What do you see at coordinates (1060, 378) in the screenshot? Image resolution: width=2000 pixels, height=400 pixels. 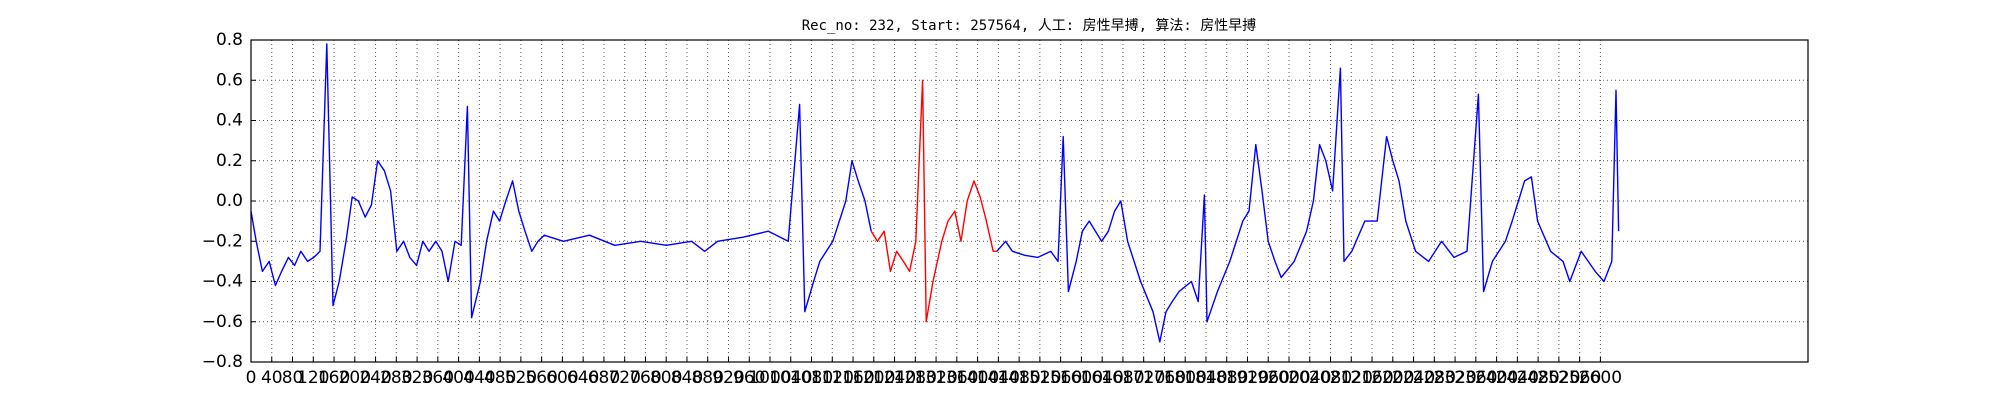 I see `x-tick-label: 1560` at bounding box center [1060, 378].